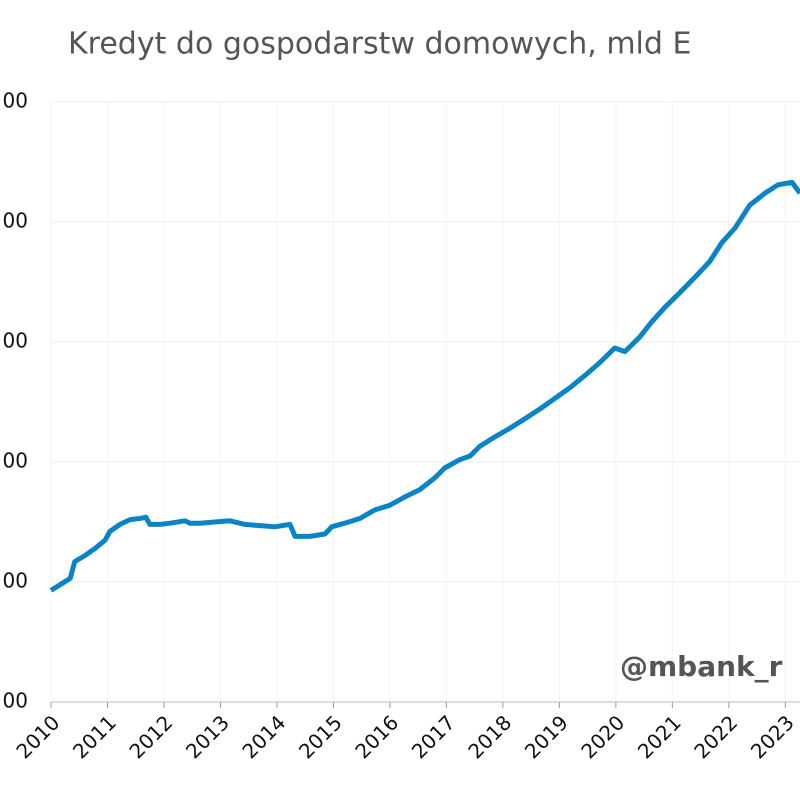 The width and height of the screenshot is (800, 800). Describe the element at coordinates (263, 736) in the screenshot. I see `x-tick-label: 2014` at that location.